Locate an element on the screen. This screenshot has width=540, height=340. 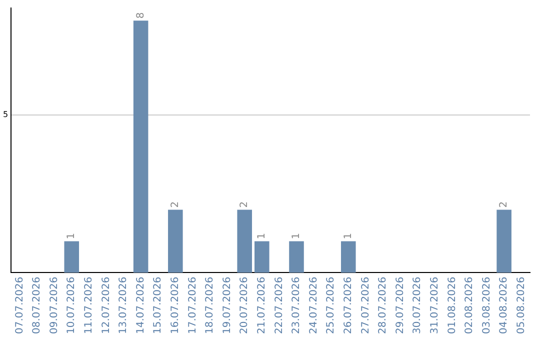
x-tick-label: 31.07.2026 is located at coordinates (434, 305).